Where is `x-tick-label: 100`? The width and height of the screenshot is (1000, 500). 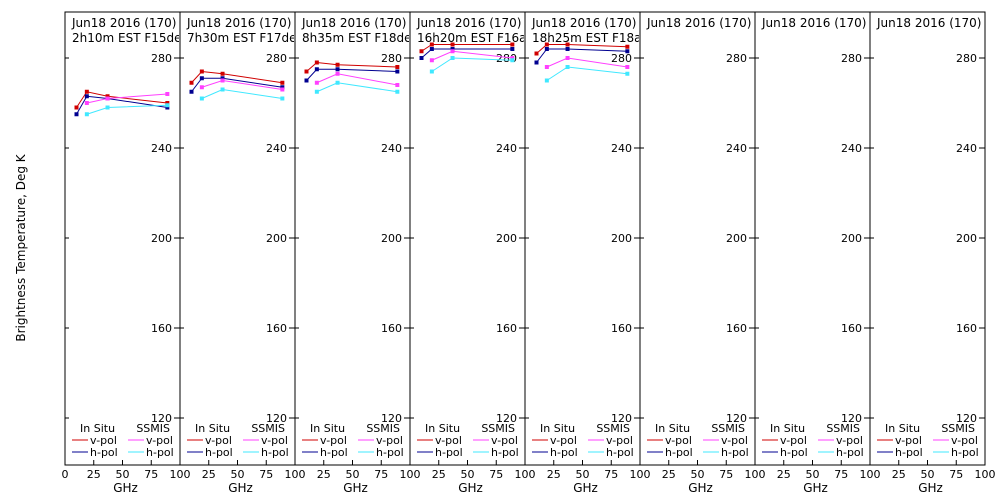 x-tick-label: 100 is located at coordinates (180, 474).